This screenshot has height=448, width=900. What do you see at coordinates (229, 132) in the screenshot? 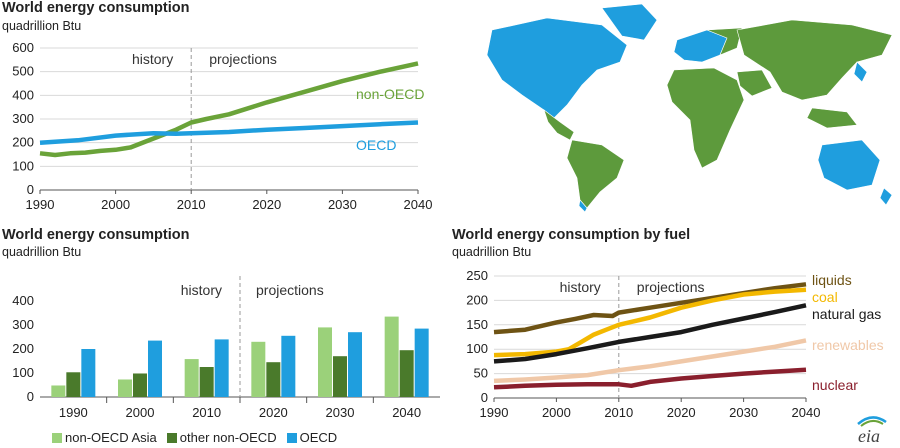
I see `series-line-oecd` at bounding box center [229, 132].